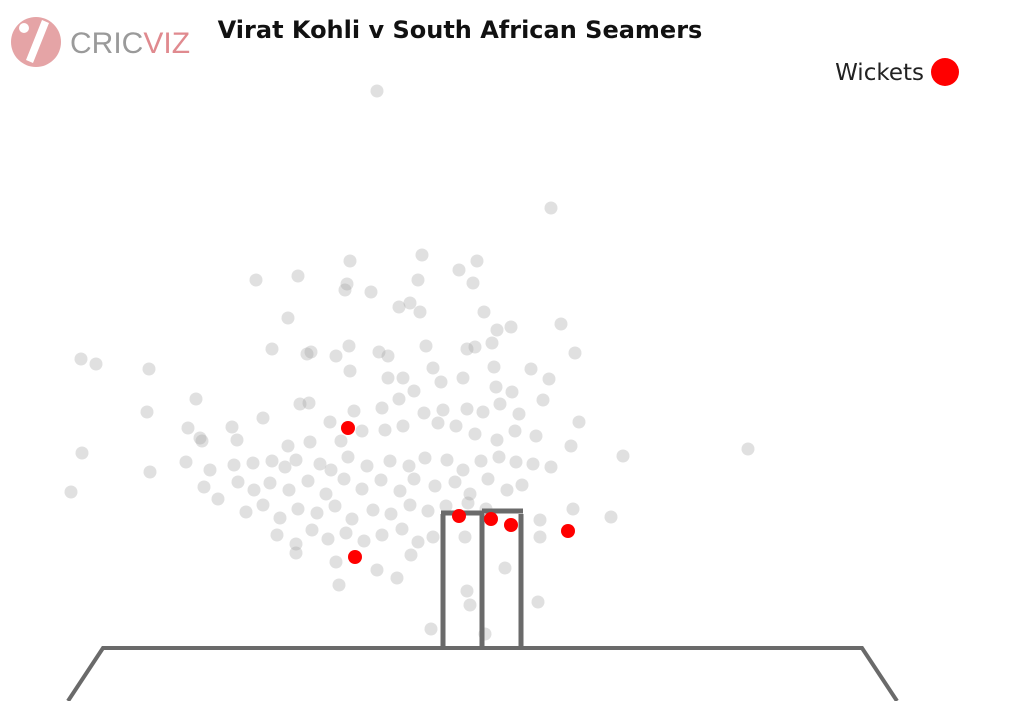 The image size is (1024, 701). Describe the element at coordinates (24, 28) in the screenshot. I see `logo-ball-icon` at that location.